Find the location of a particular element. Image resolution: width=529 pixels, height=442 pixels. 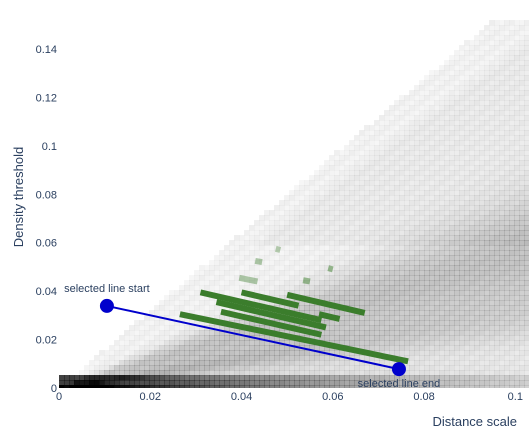

selected-line is located at coordinates (253, 337).